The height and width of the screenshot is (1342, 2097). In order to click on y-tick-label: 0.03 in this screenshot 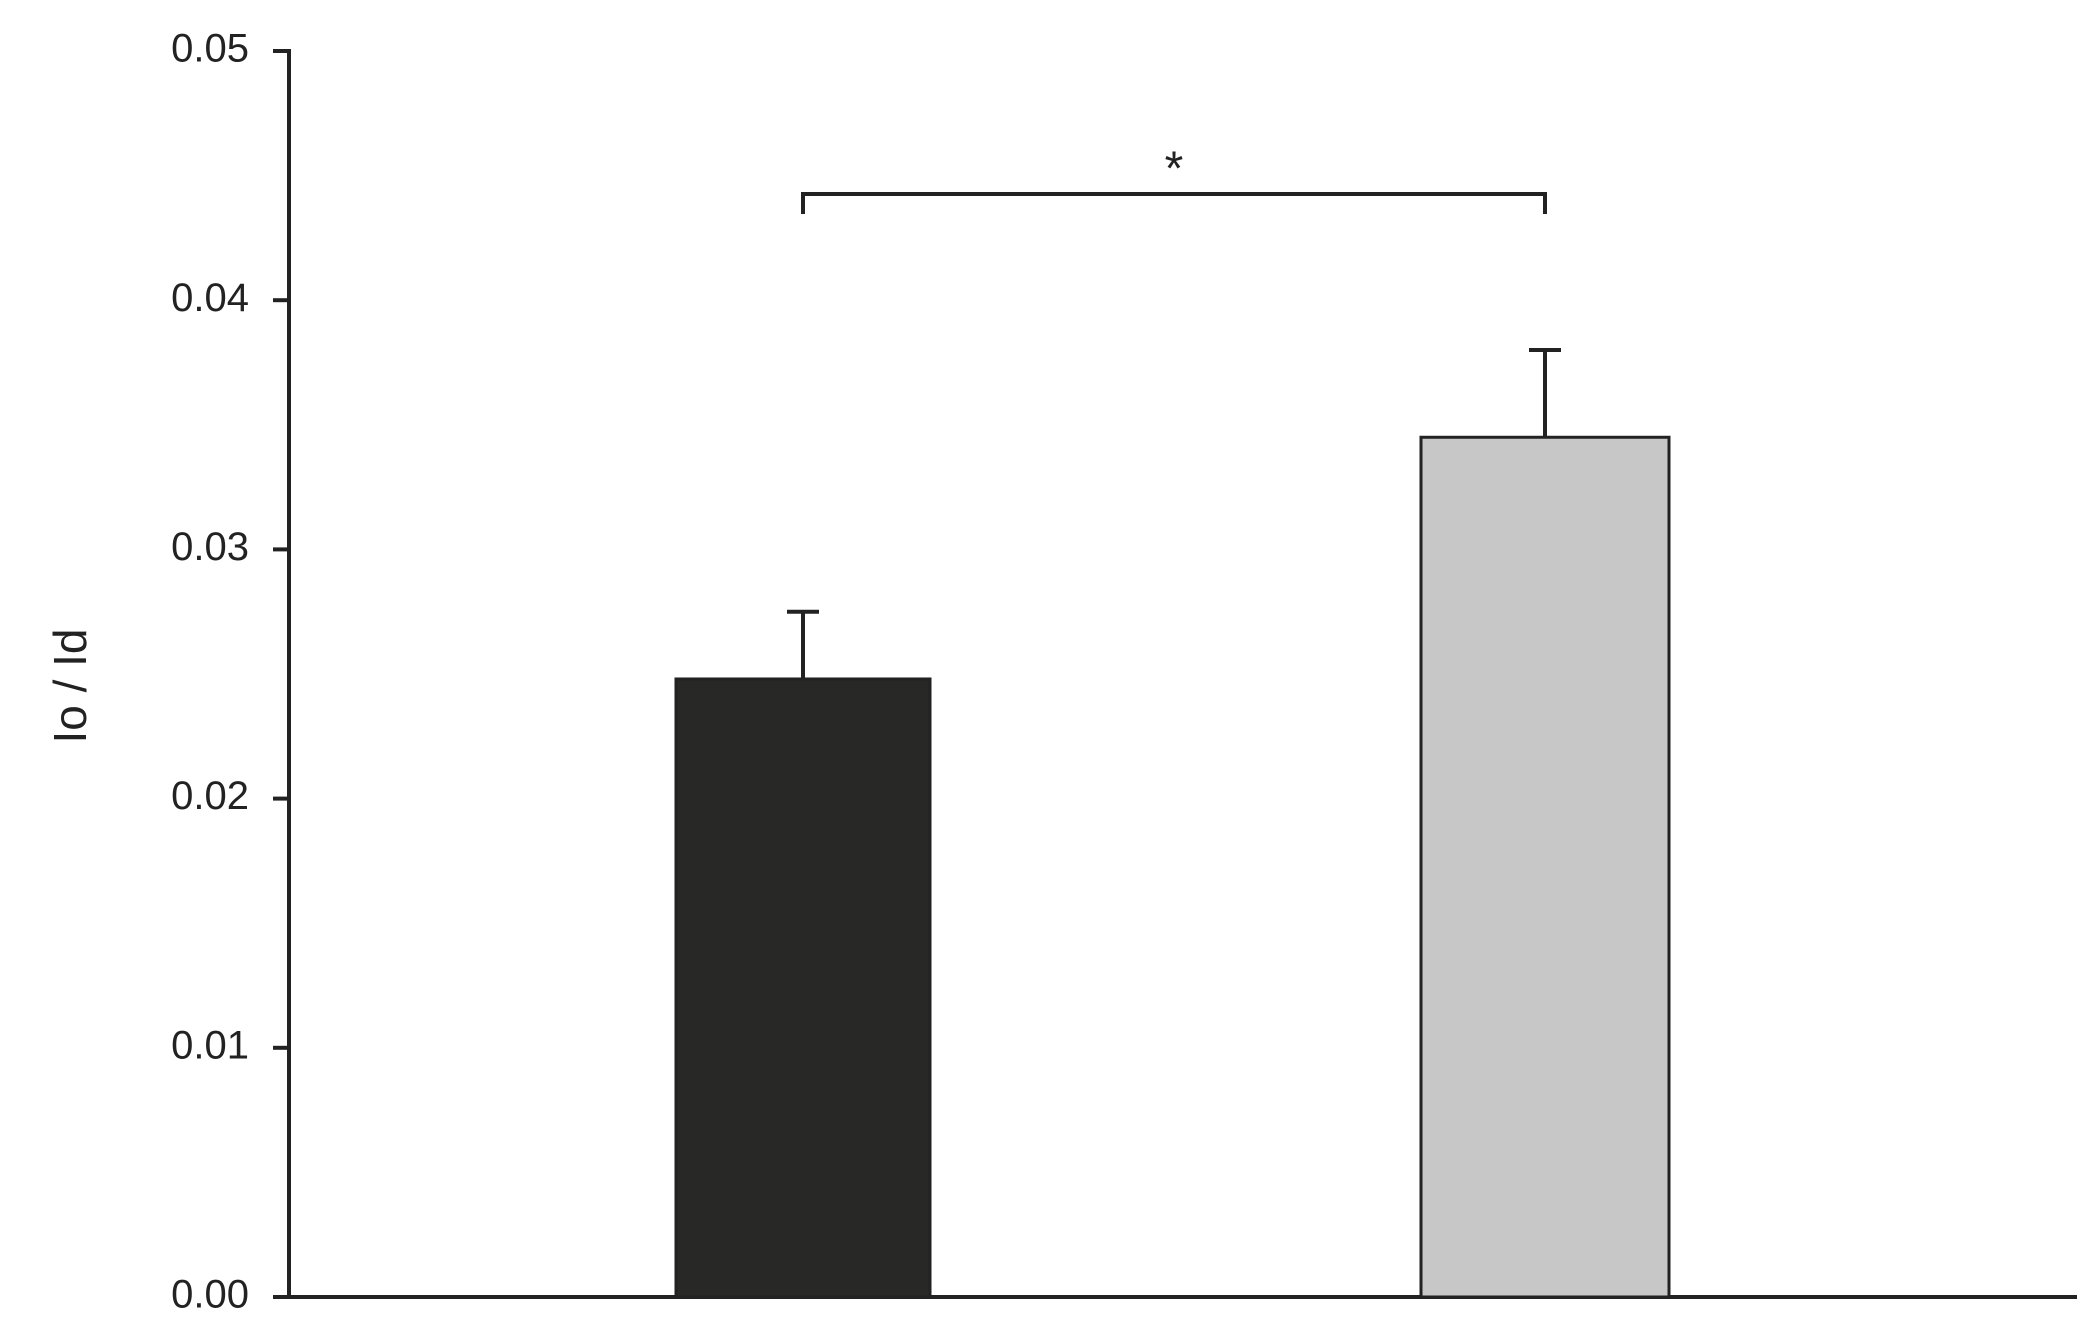, I will do `click(210, 547)`.